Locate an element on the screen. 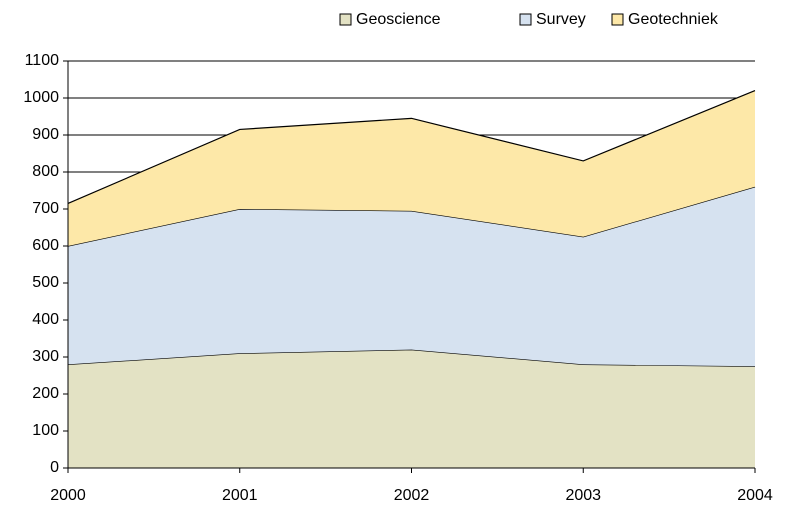 The image size is (789, 509). y-tick-label: 500 is located at coordinates (45, 282).